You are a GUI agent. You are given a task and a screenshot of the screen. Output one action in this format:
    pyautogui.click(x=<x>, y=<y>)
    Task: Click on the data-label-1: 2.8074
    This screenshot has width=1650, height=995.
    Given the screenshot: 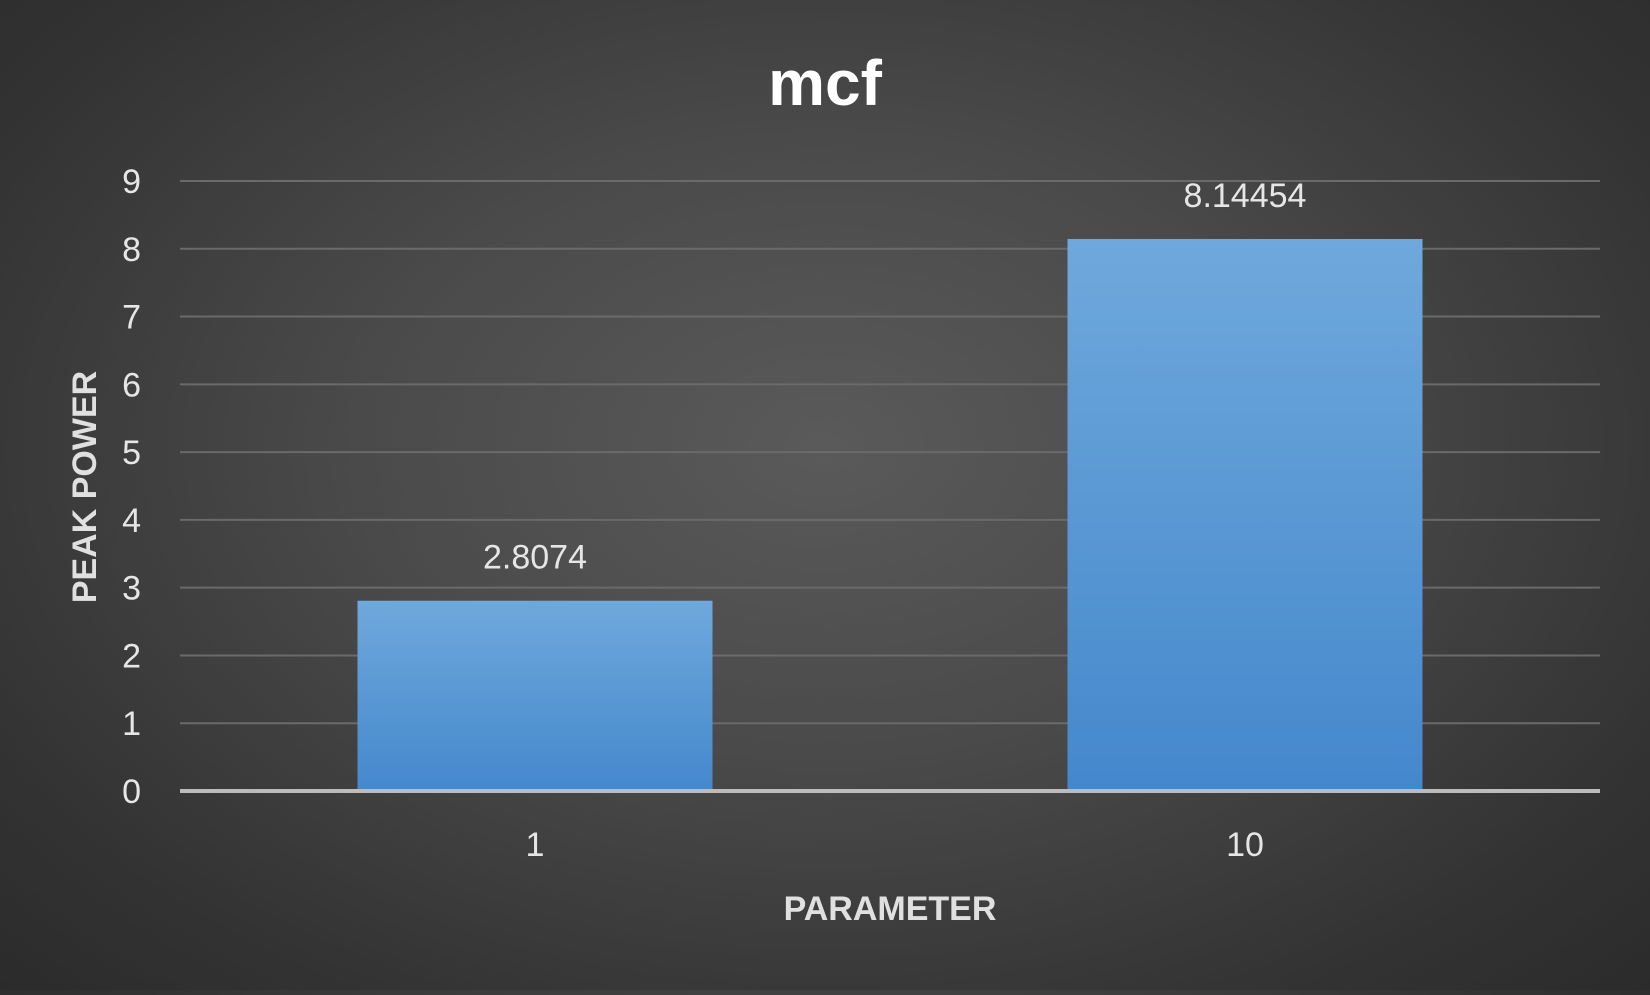 What is the action you would take?
    pyautogui.click(x=535, y=558)
    